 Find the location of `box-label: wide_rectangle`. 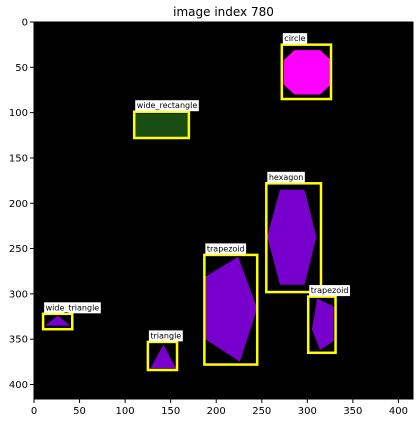

box-label: wide_rectangle is located at coordinates (167, 105).